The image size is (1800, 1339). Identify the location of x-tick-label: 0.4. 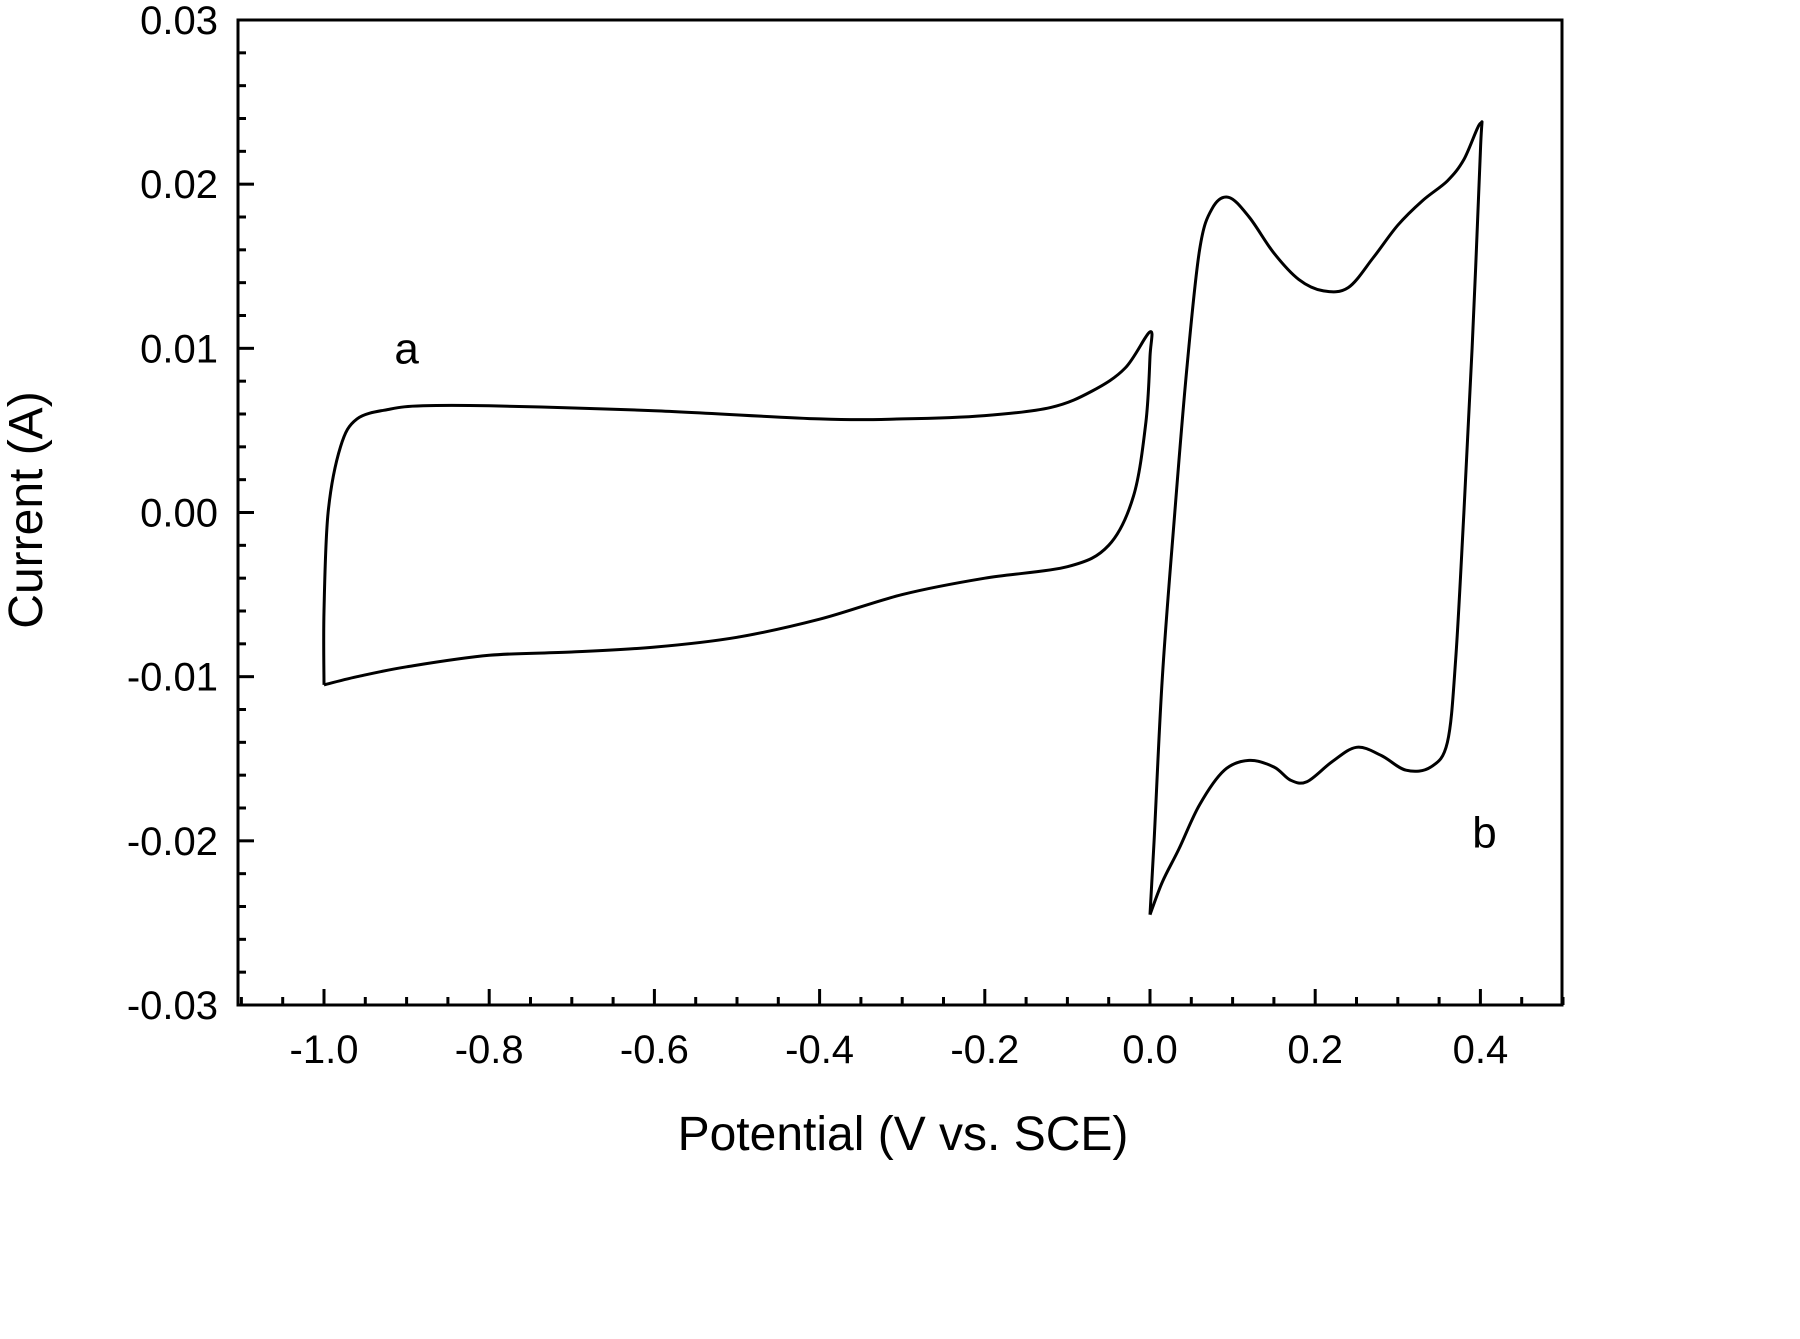
(1481, 1050).